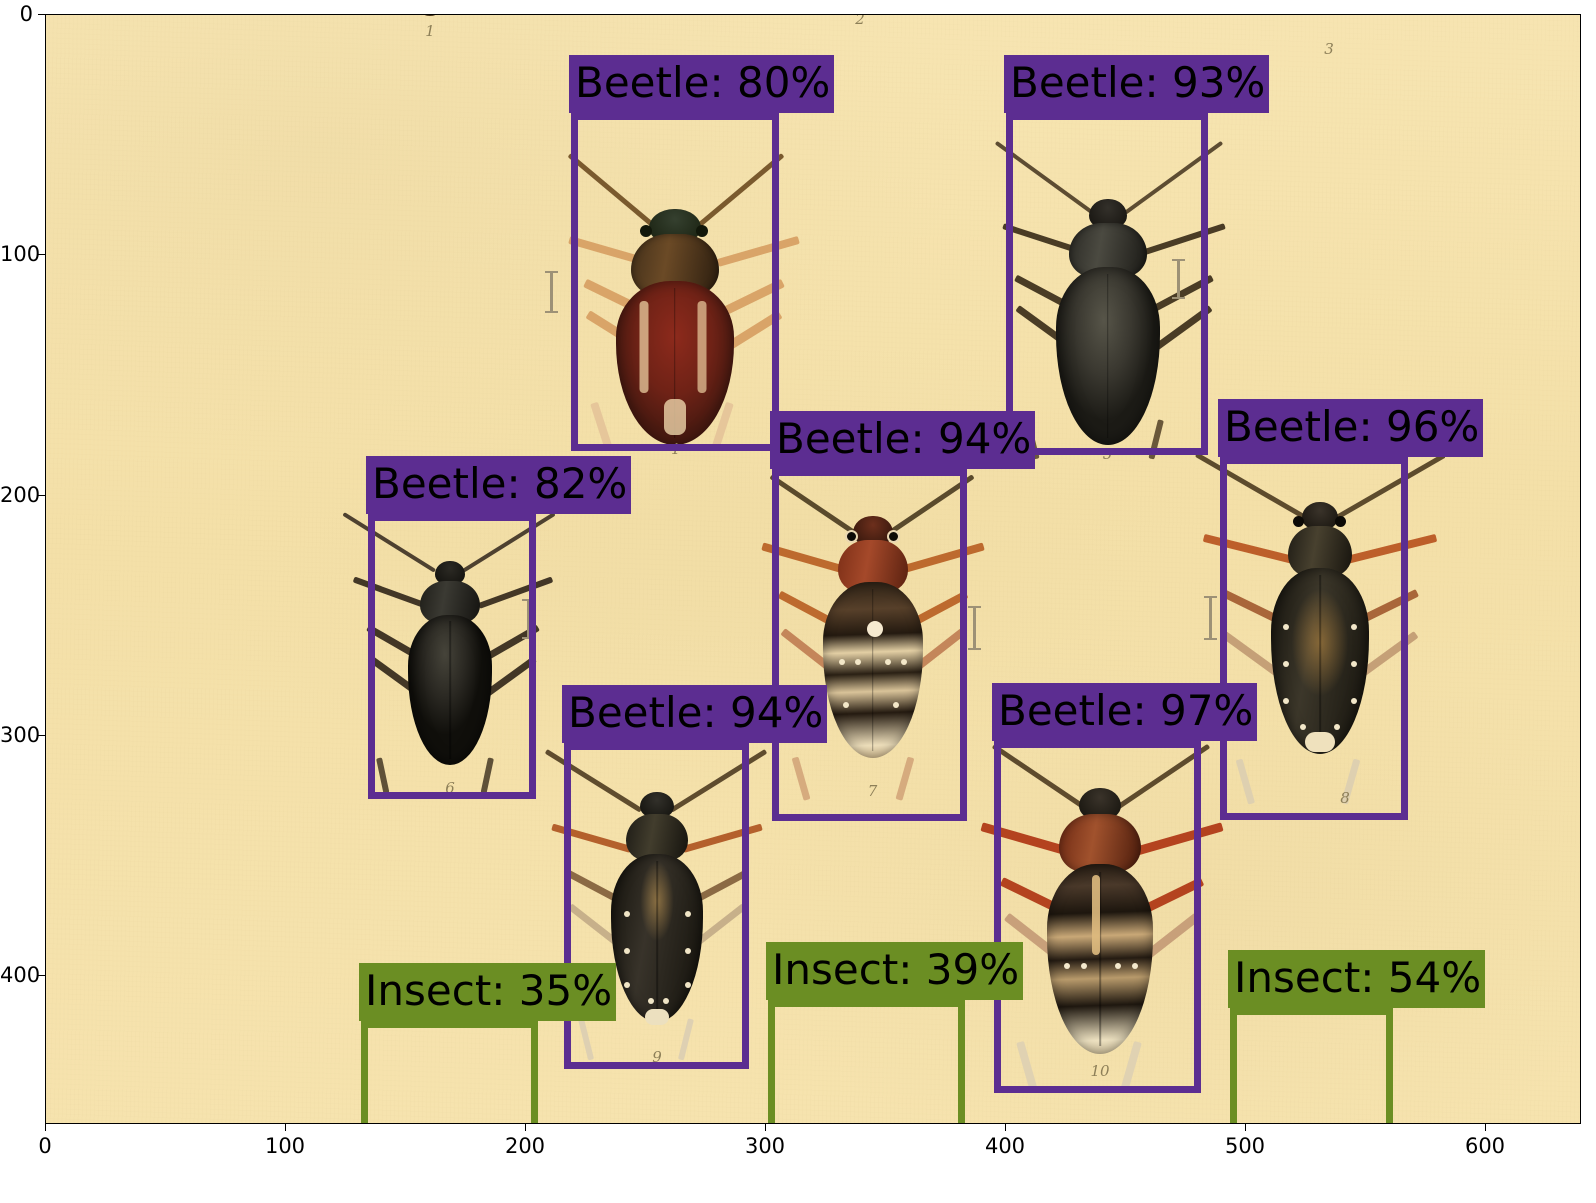 This screenshot has width=1596, height=1203. What do you see at coordinates (1100, 1071) in the screenshot?
I see `plate-number-10: 10` at bounding box center [1100, 1071].